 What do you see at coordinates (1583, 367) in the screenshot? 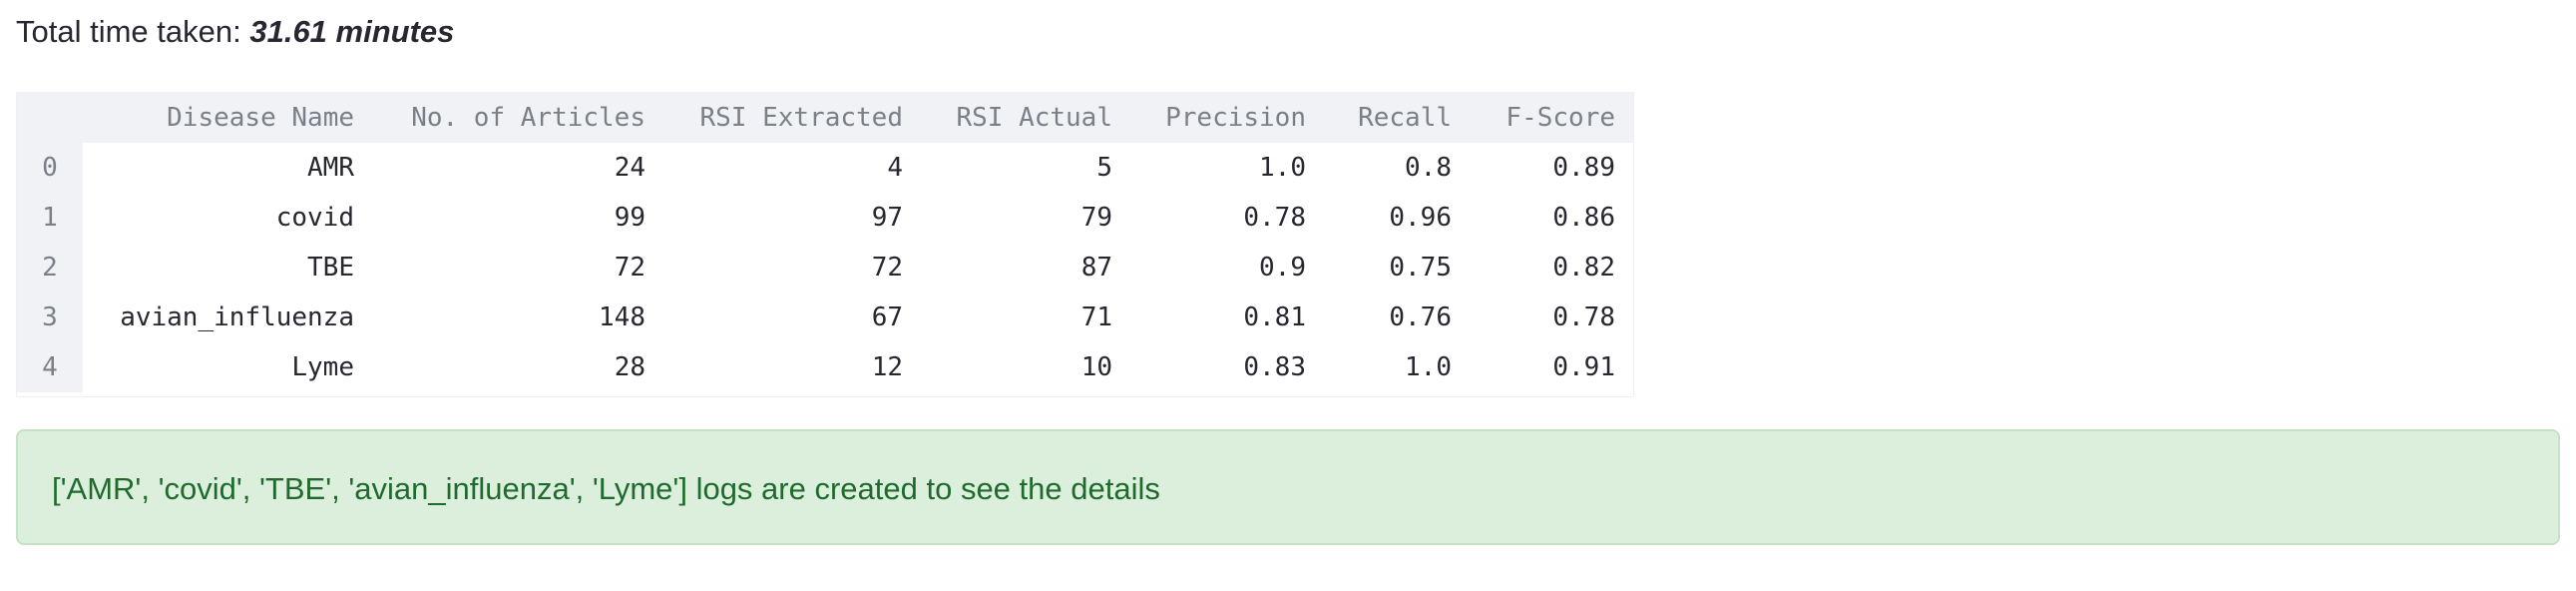
I see `table-cell: 0.91` at bounding box center [1583, 367].